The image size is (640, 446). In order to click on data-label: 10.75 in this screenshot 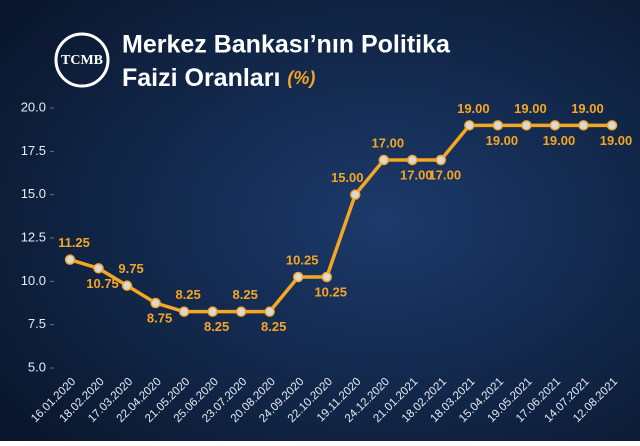, I will do `click(102, 283)`.